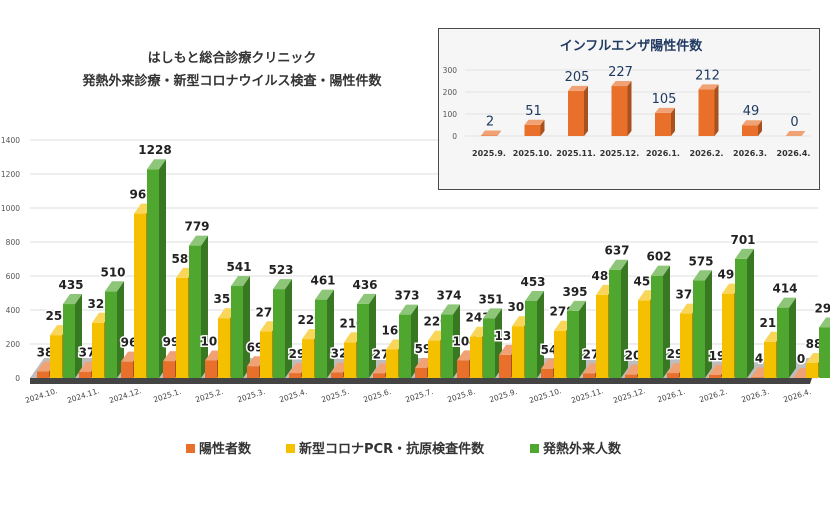 This screenshot has width=830, height=510. What do you see at coordinates (814, 344) in the screenshot?
I see `data-label: 88` at bounding box center [814, 344].